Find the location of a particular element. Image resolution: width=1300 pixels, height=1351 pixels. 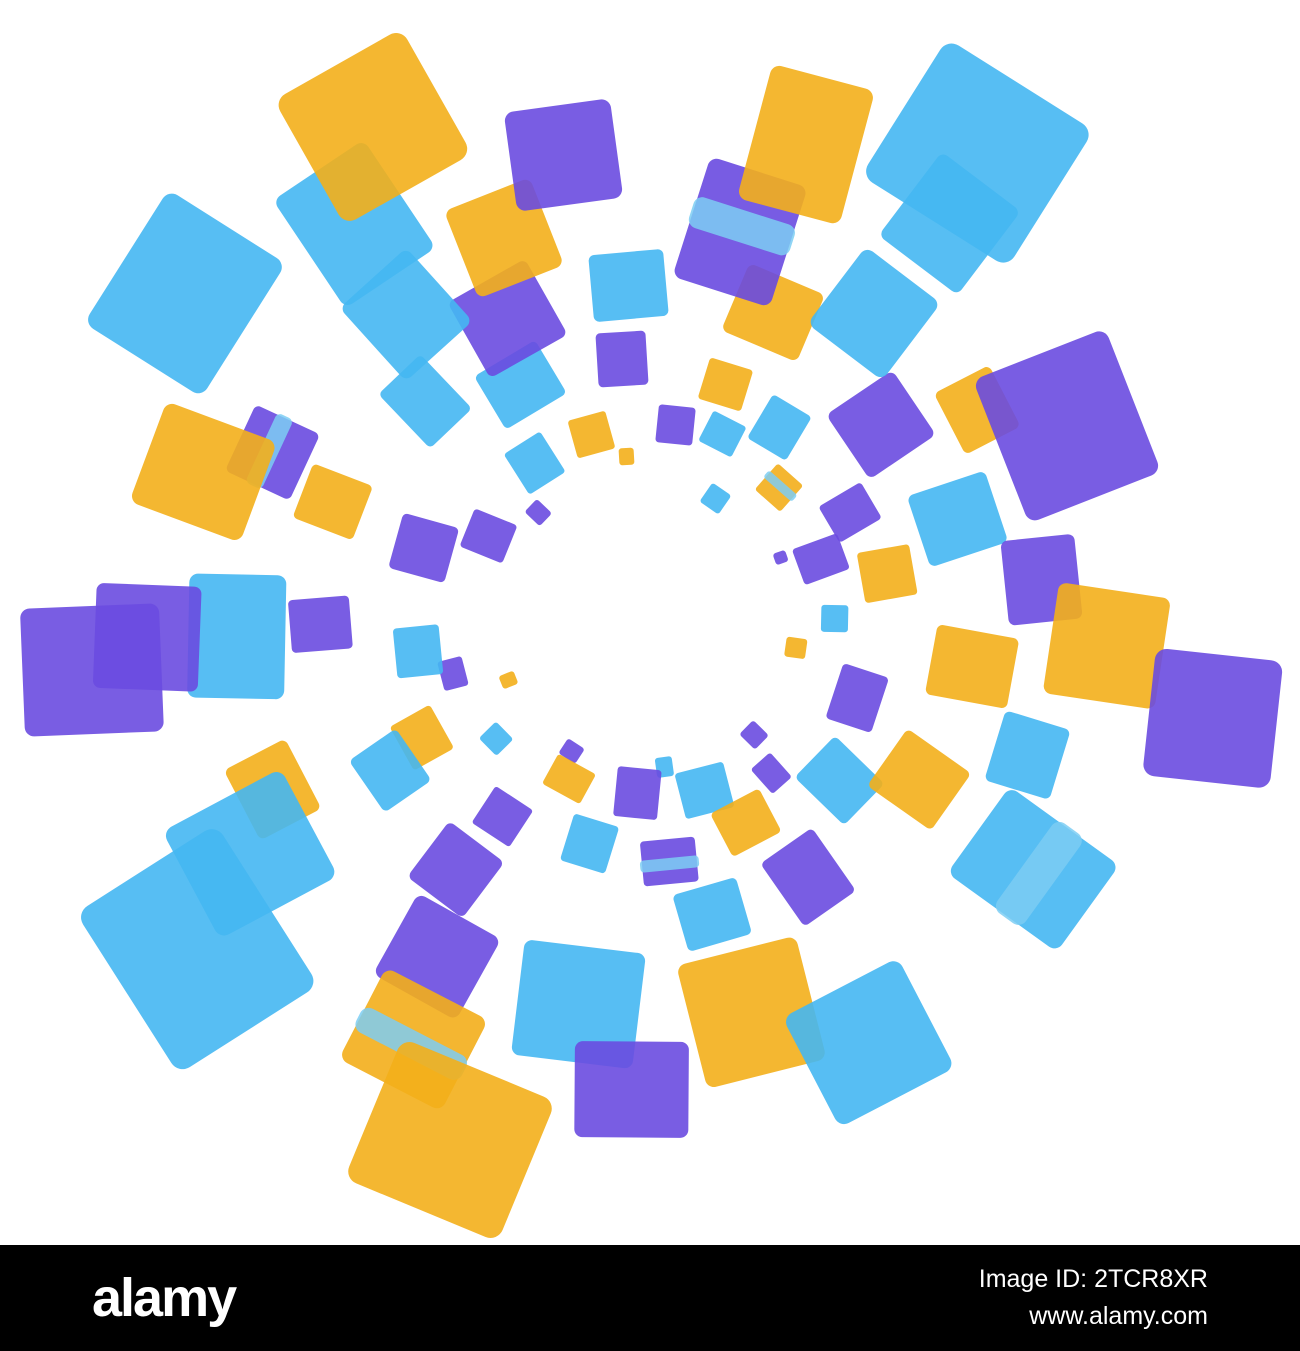

alamy-logo: alamy is located at coordinates (164, 1298).